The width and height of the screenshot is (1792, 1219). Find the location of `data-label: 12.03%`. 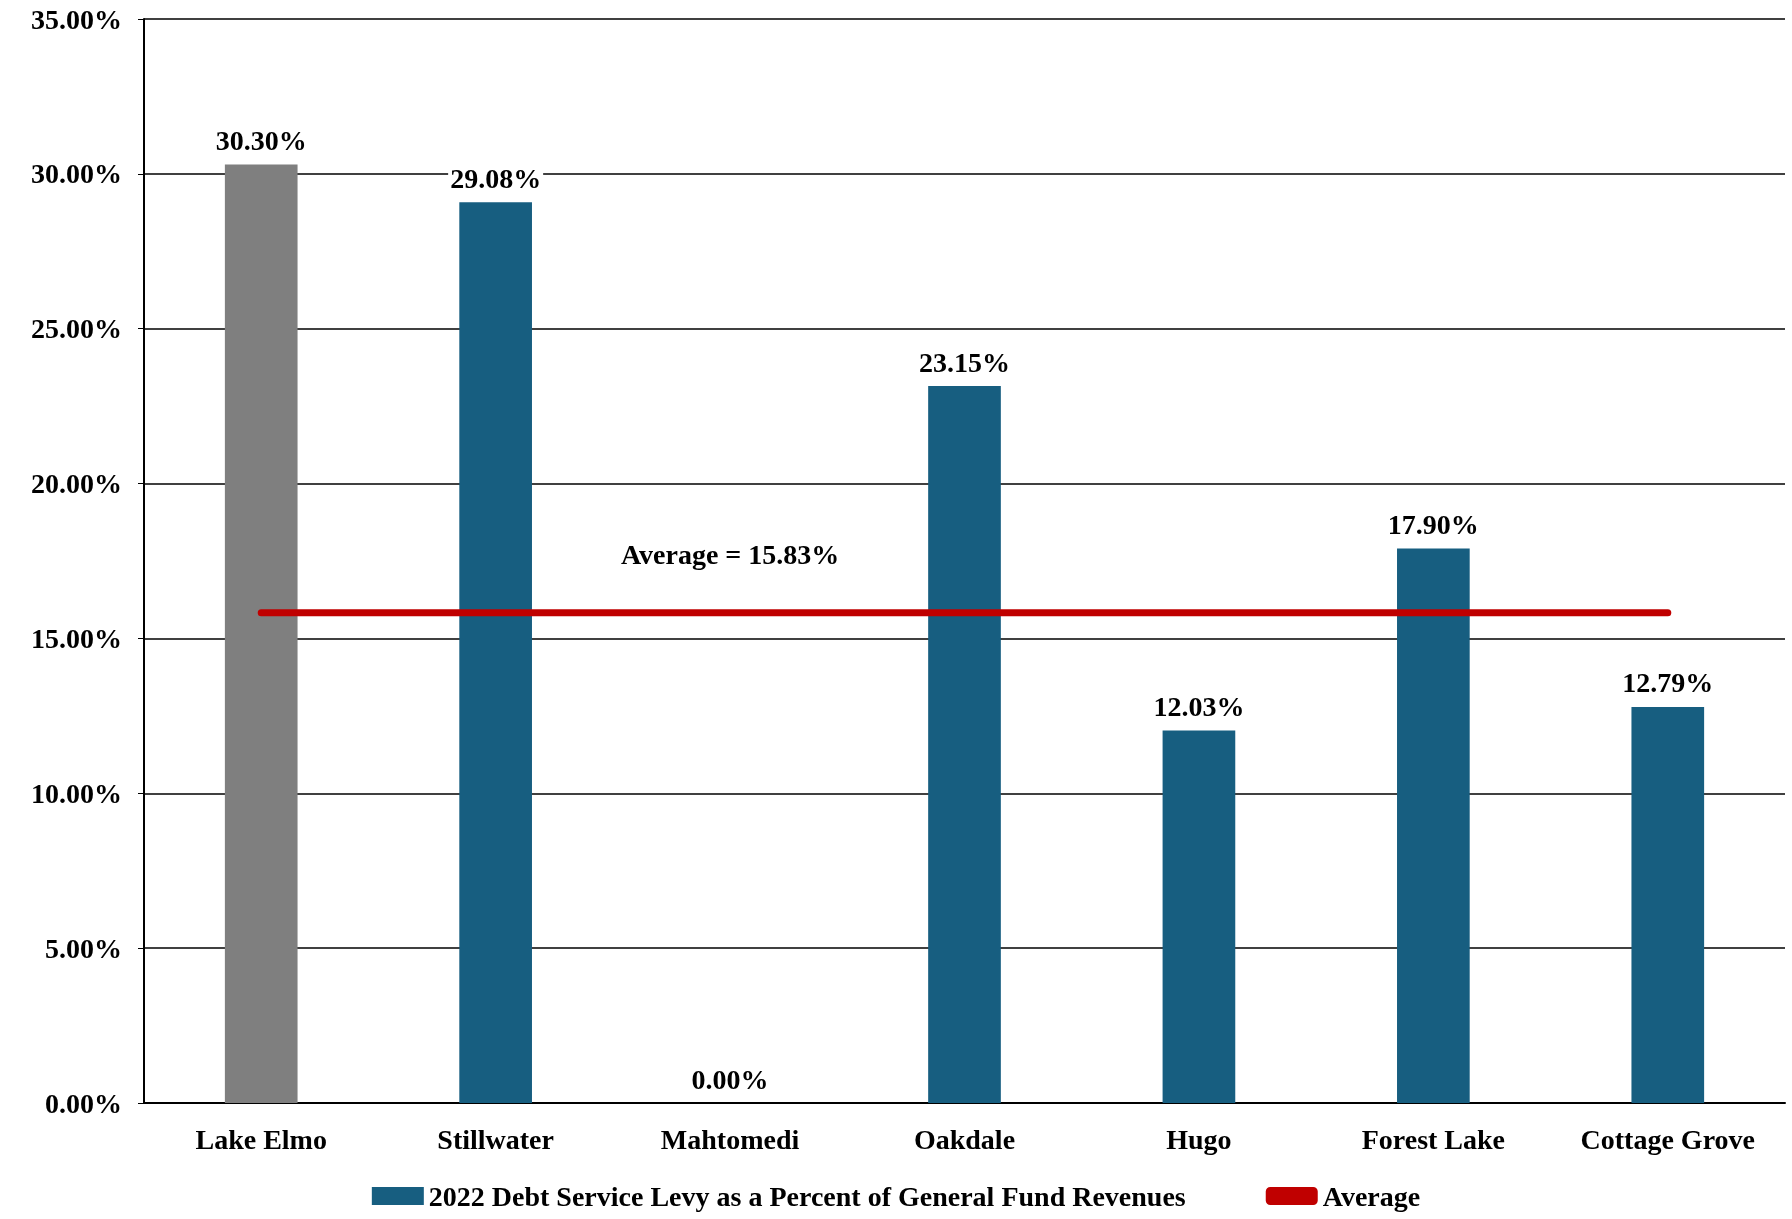

data-label: 12.03% is located at coordinates (1199, 706).